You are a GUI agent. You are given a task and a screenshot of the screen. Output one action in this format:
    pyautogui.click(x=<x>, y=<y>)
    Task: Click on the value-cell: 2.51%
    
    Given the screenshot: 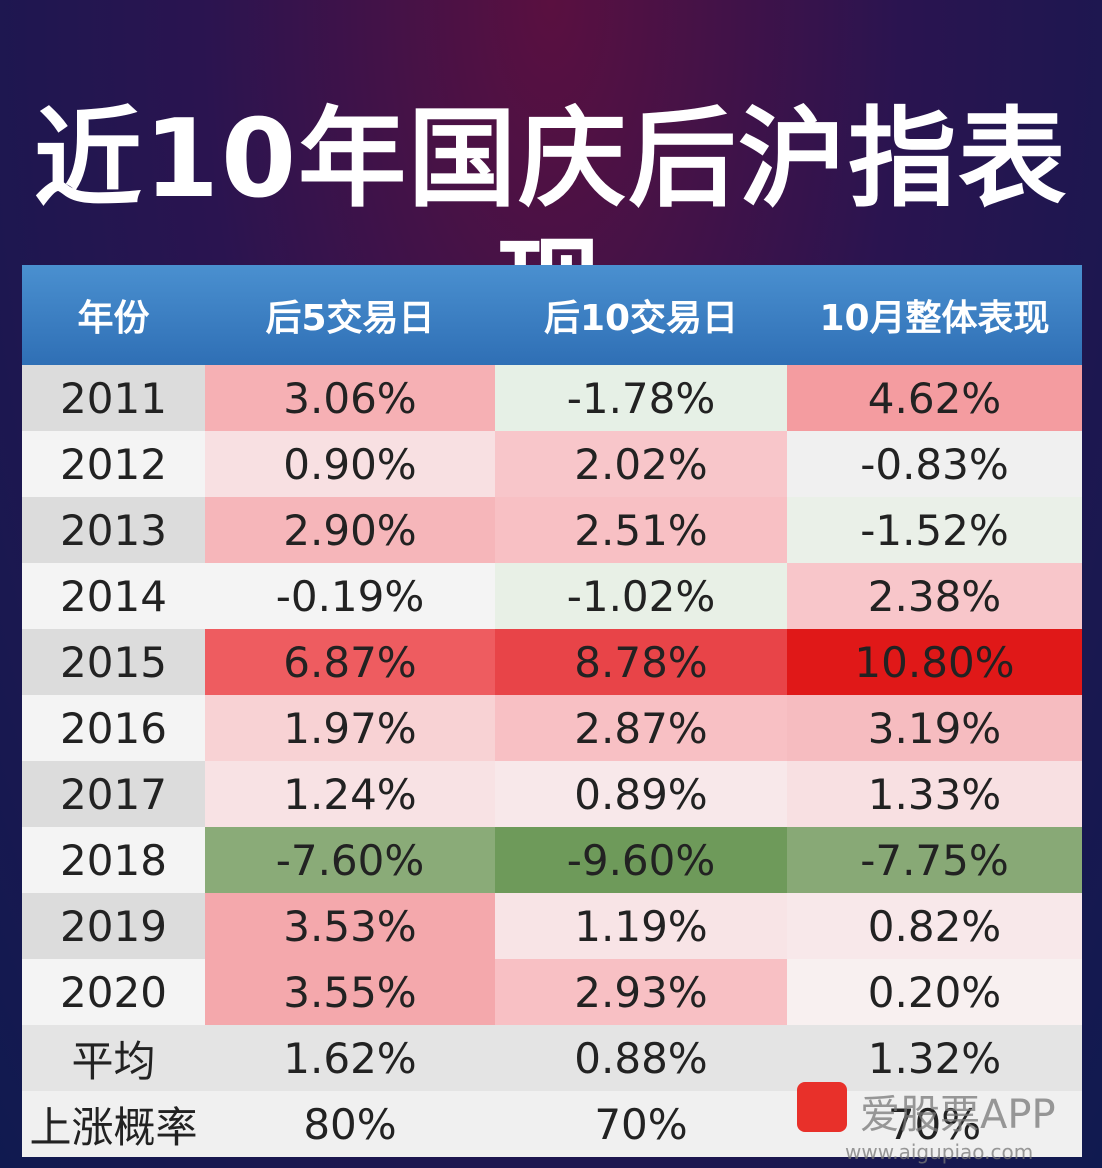 What is the action you would take?
    pyautogui.click(x=641, y=530)
    